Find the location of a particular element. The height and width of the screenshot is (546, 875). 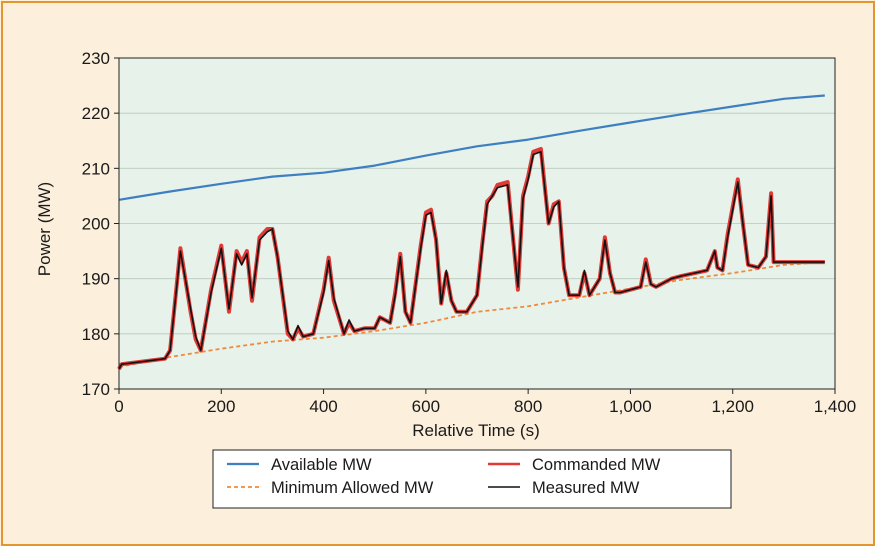

x-tick-label-5: 1,000 is located at coordinates (630, 406).